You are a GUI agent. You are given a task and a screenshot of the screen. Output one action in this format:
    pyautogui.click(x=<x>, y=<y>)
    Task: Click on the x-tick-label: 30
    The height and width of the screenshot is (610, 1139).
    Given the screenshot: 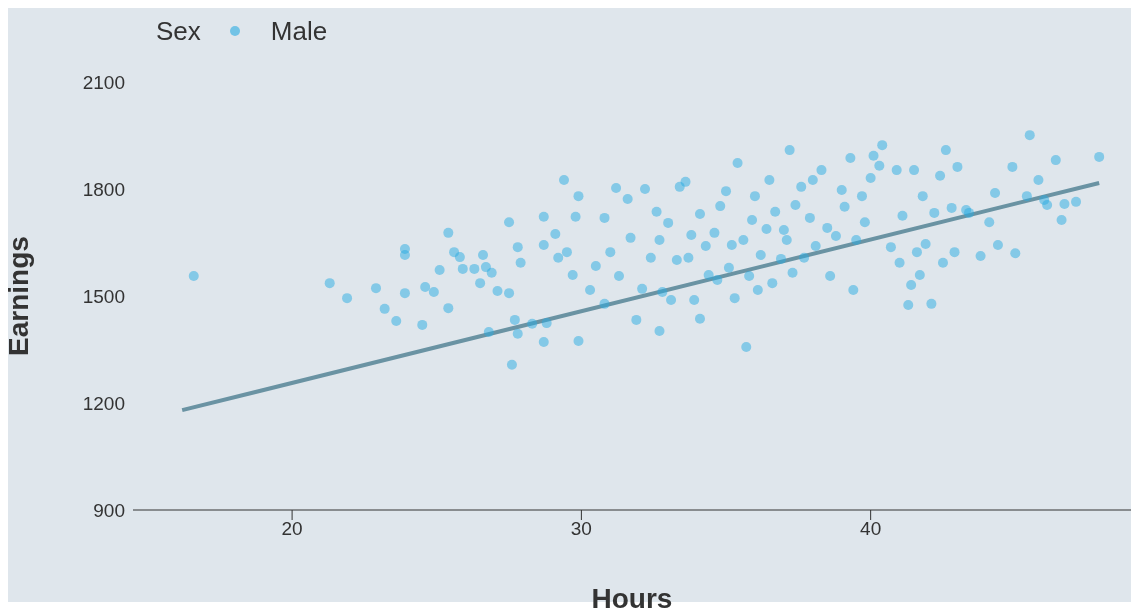 What is the action you would take?
    pyautogui.click(x=581, y=529)
    